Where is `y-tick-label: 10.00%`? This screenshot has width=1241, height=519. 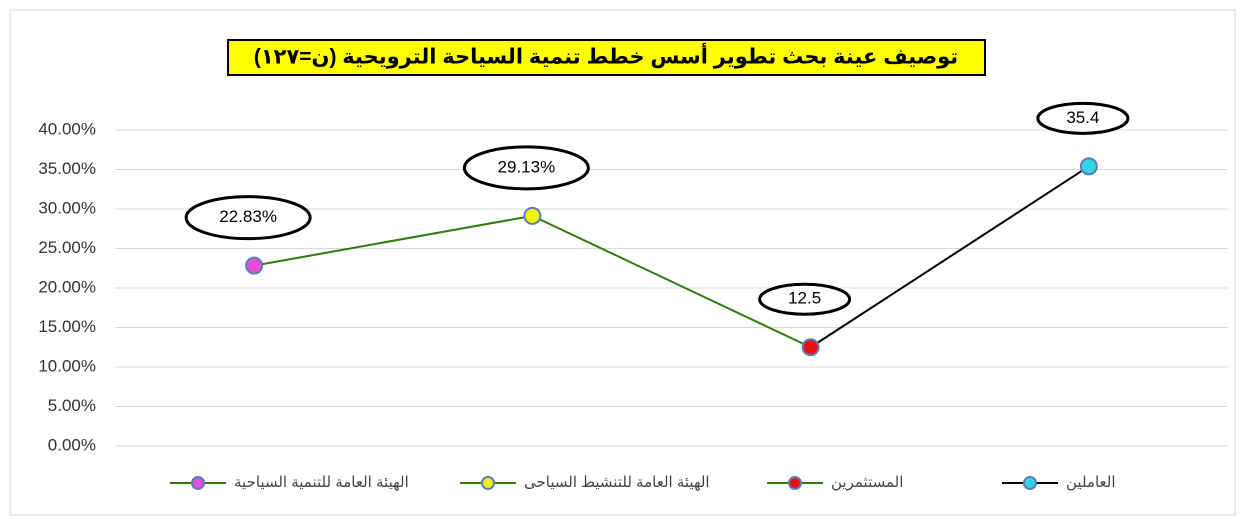 y-tick-label: 10.00% is located at coordinates (67, 365).